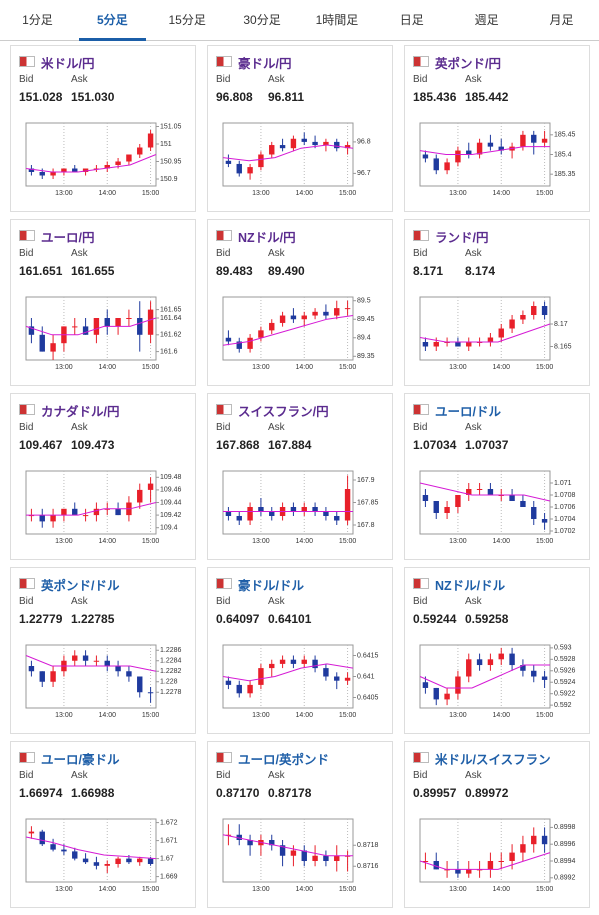 The width and height of the screenshot is (599, 915). Describe the element at coordinates (171, 671) in the screenshot. I see `y-tick-label: 1.2282` at that location.